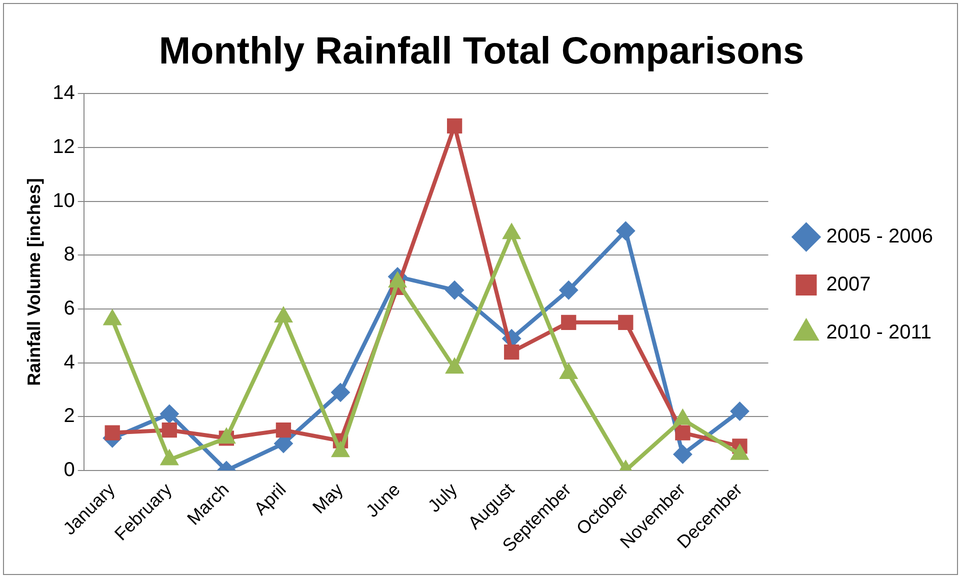  What do you see at coordinates (327, 498) in the screenshot?
I see `x-tick-label: May` at bounding box center [327, 498].